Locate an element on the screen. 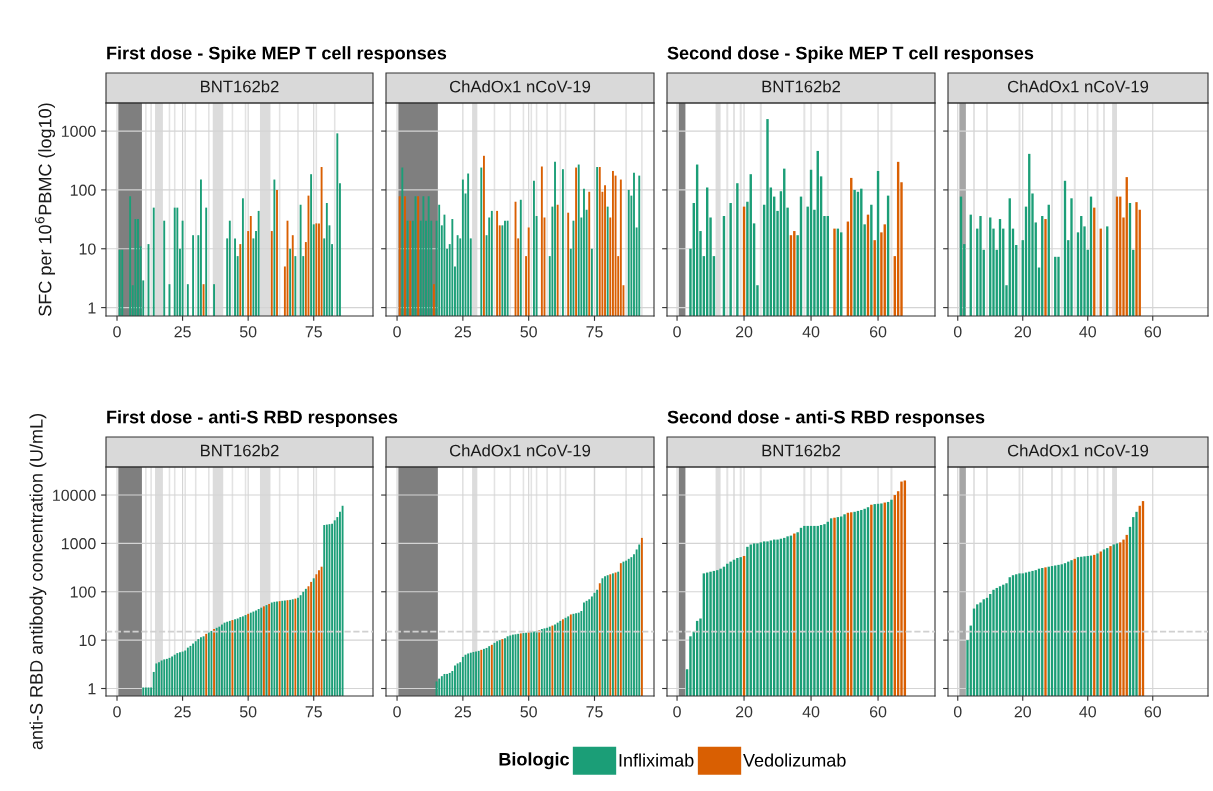 This screenshot has height=791, width=1213. legend-title: Biologic is located at coordinates (534, 761).